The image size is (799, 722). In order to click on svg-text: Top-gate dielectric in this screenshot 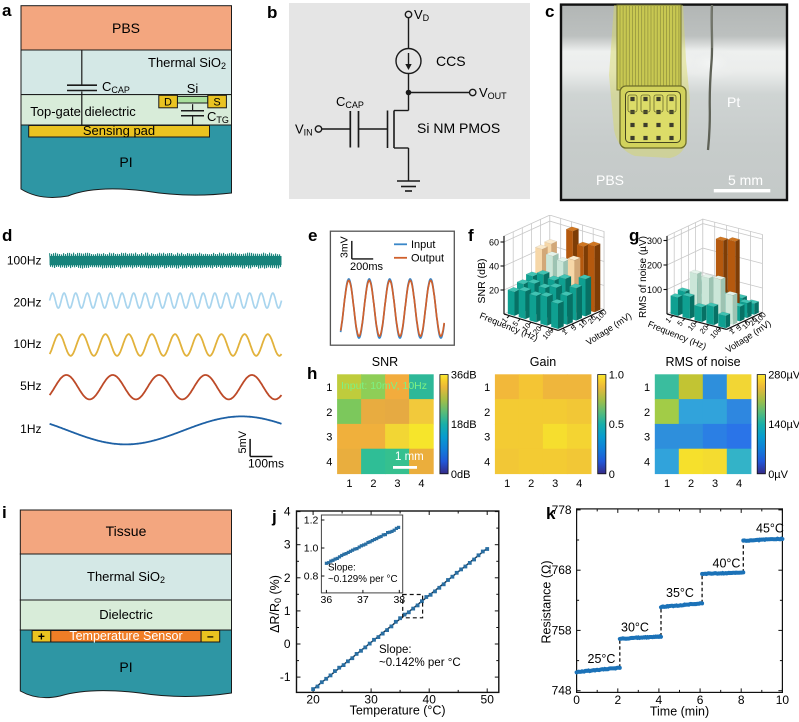, I will do `click(83, 111)`.